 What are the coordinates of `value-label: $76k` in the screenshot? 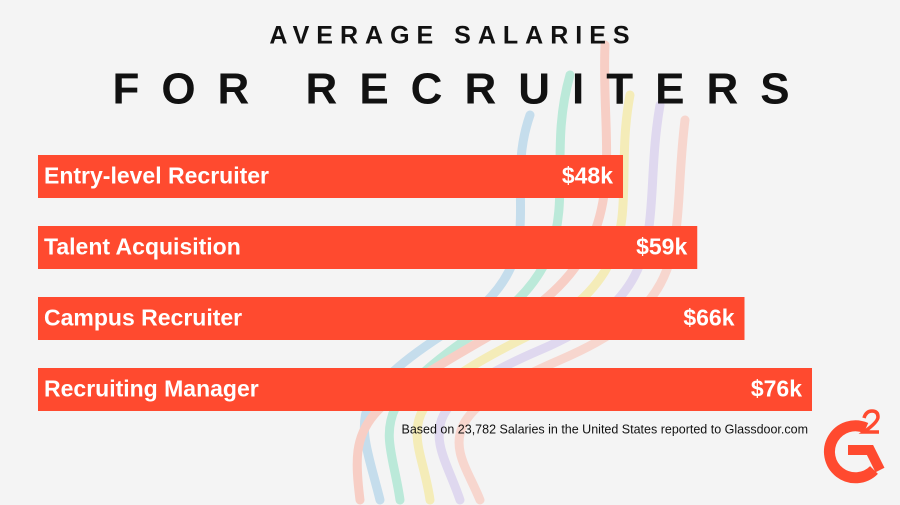 It's located at (776, 389).